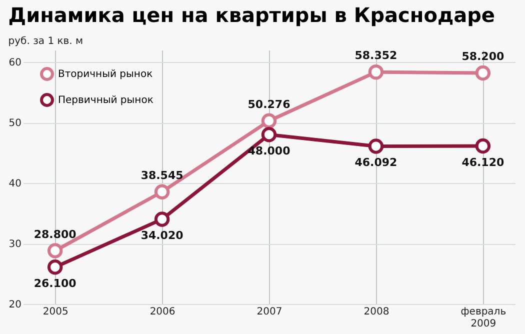 Image resolution: width=525 pixels, height=334 pixels. Describe the element at coordinates (483, 56) in the screenshot. I see `data-label: 58.200` at that location.